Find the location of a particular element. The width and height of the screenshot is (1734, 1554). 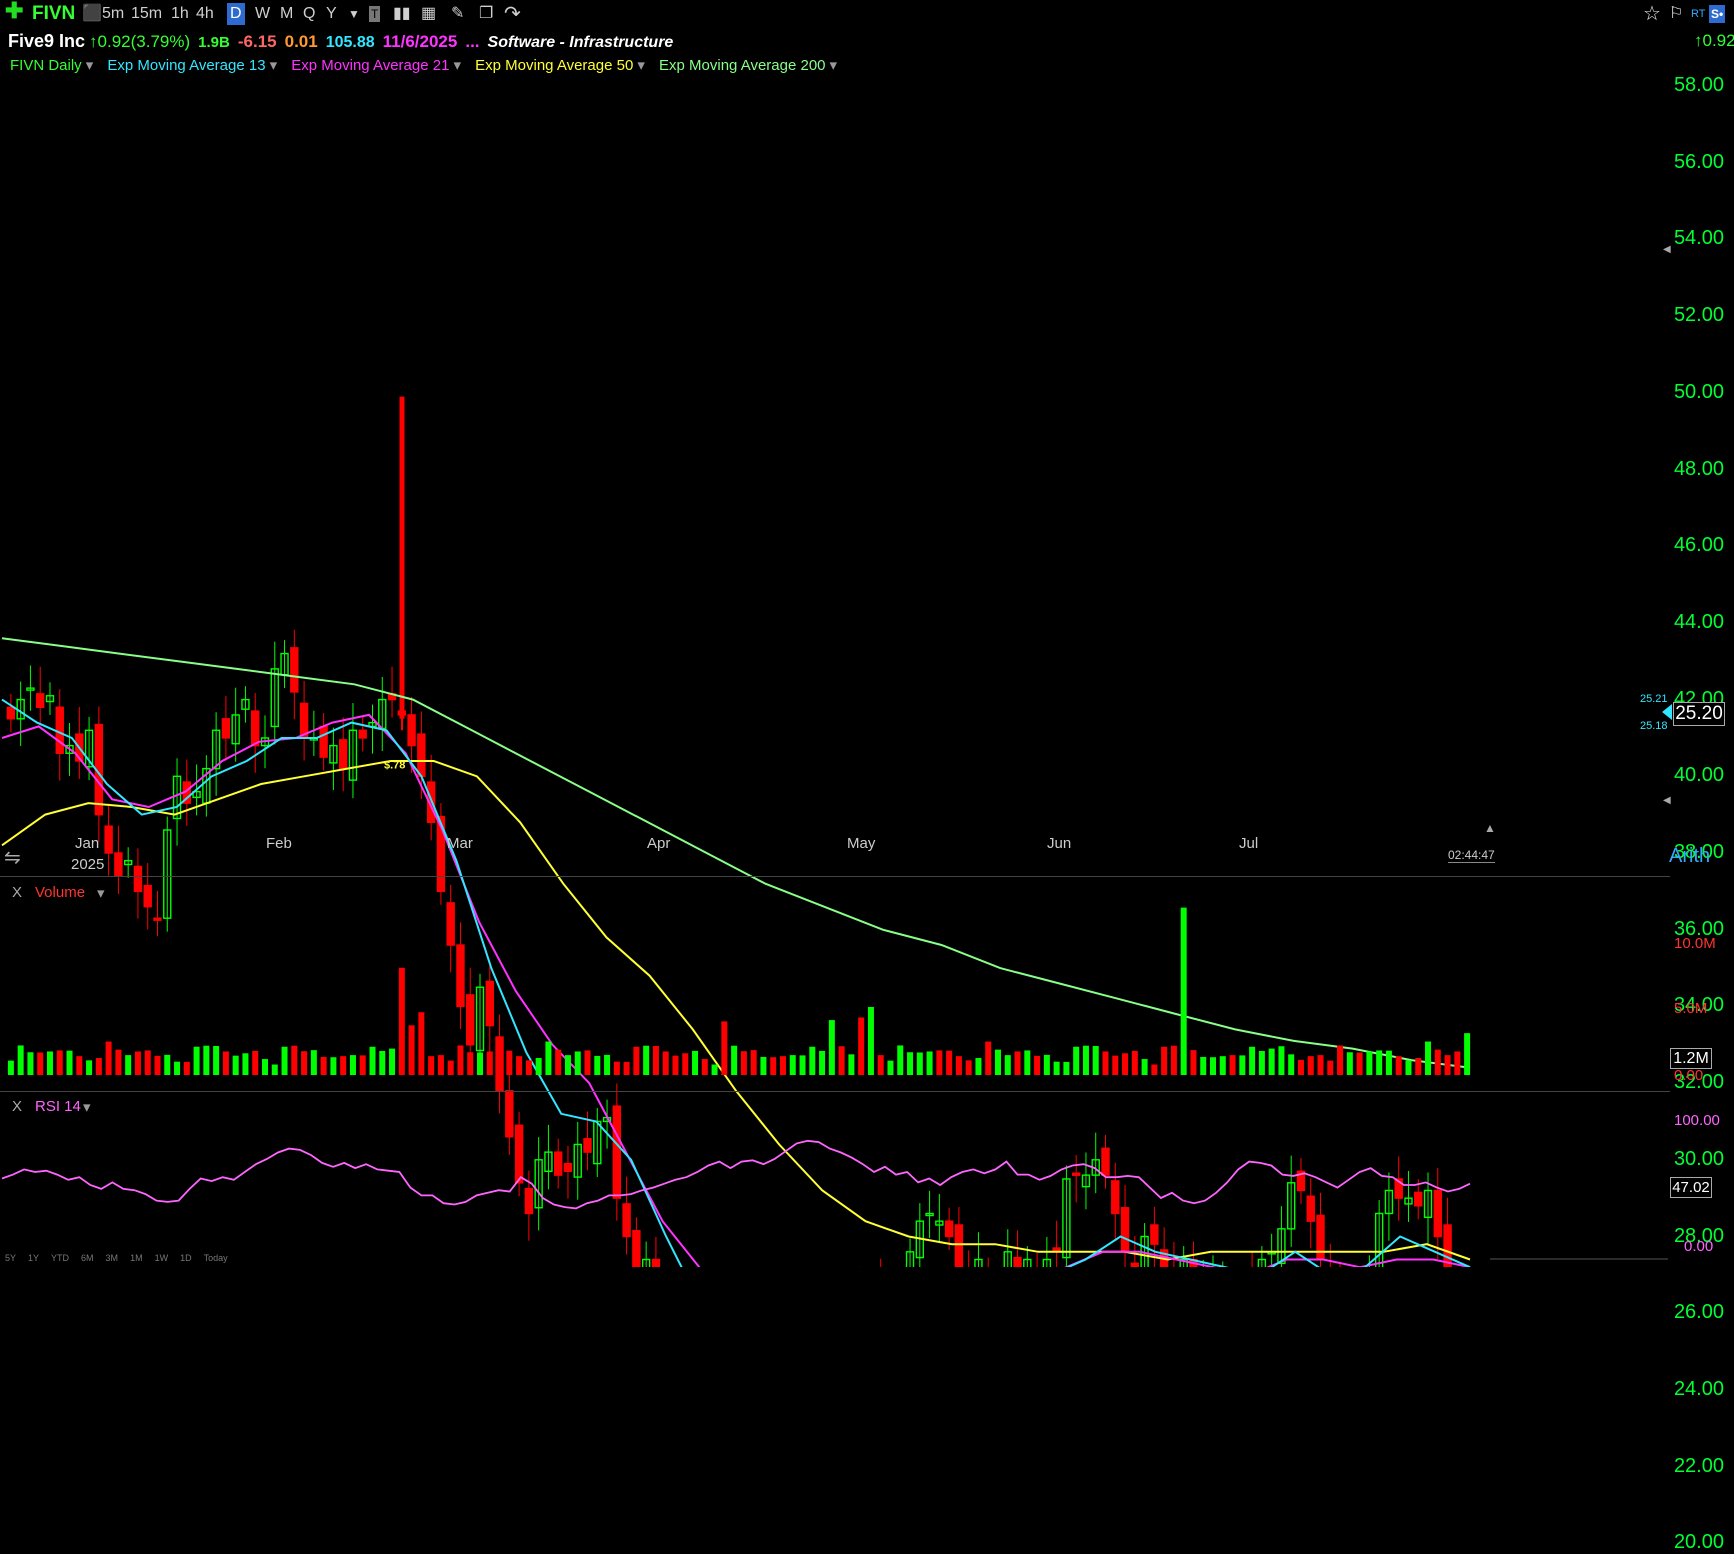

scale-mode: Arith is located at coordinates (1690, 856).